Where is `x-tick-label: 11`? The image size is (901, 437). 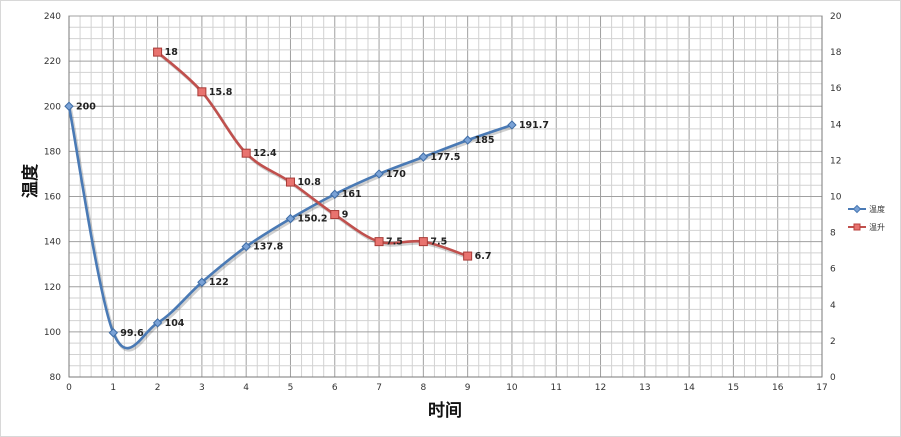
x-tick-label: 11 is located at coordinates (556, 388).